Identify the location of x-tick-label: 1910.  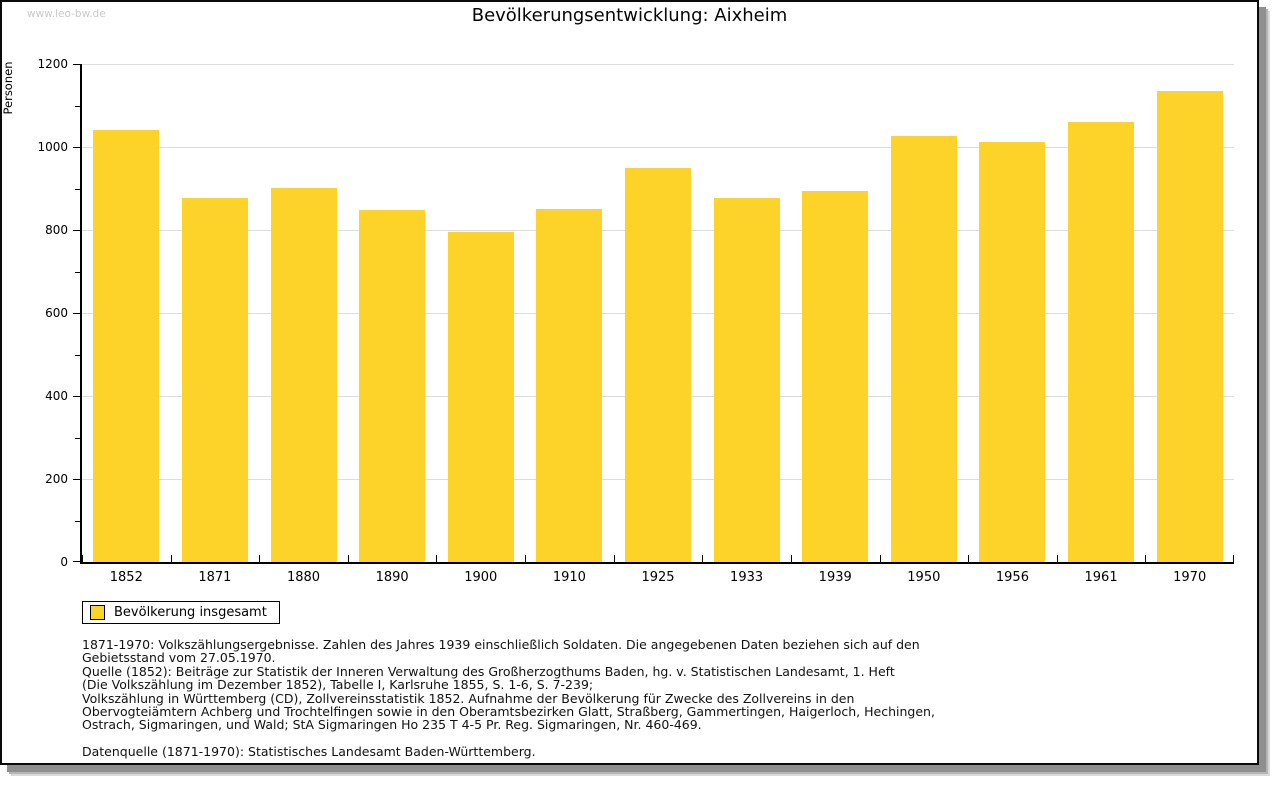
(569, 577).